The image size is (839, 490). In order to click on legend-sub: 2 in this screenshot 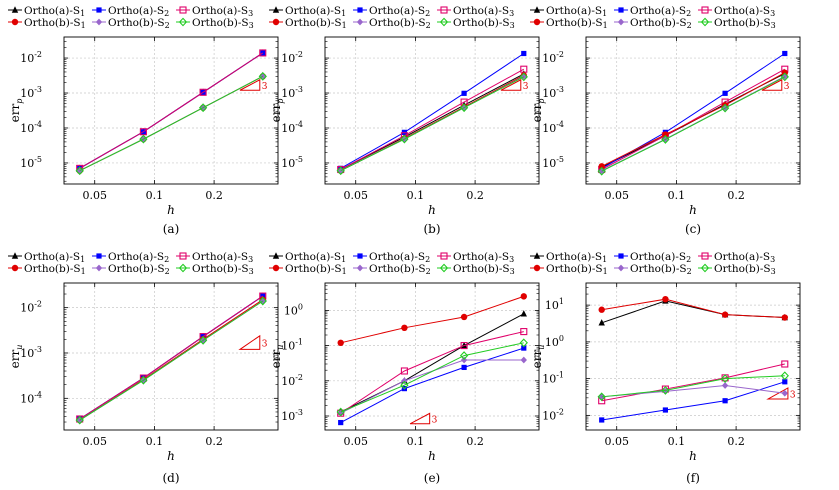, I will do `click(689, 271)`.